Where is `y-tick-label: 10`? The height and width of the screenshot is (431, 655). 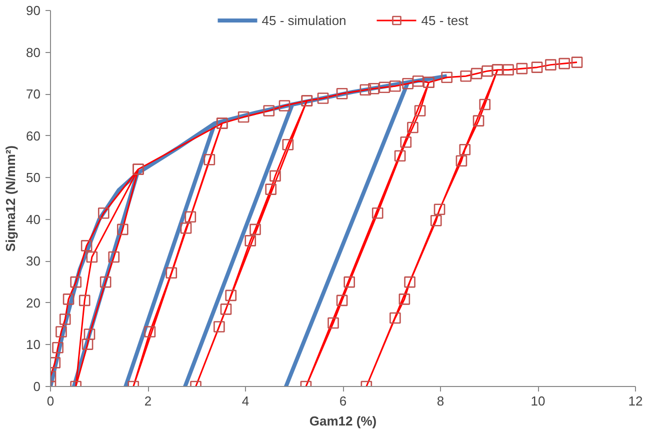
y-tick-label: 10 is located at coordinates (33, 344).